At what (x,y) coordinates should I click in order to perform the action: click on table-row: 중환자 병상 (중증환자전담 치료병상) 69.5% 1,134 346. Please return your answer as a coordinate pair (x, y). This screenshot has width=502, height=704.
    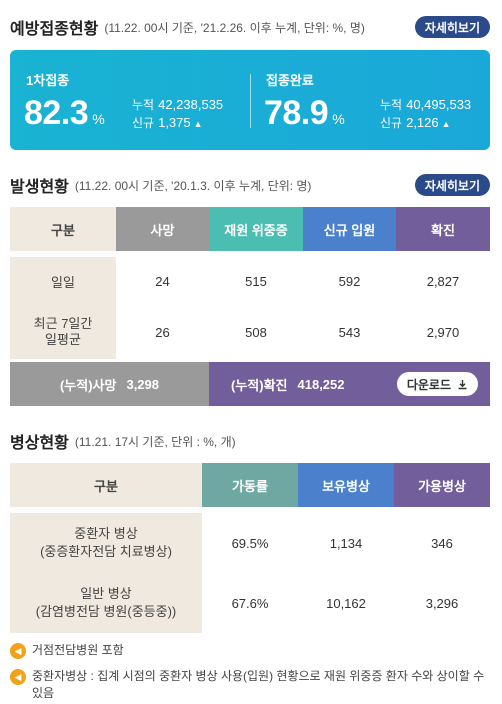
    Looking at the image, I should click on (250, 543).